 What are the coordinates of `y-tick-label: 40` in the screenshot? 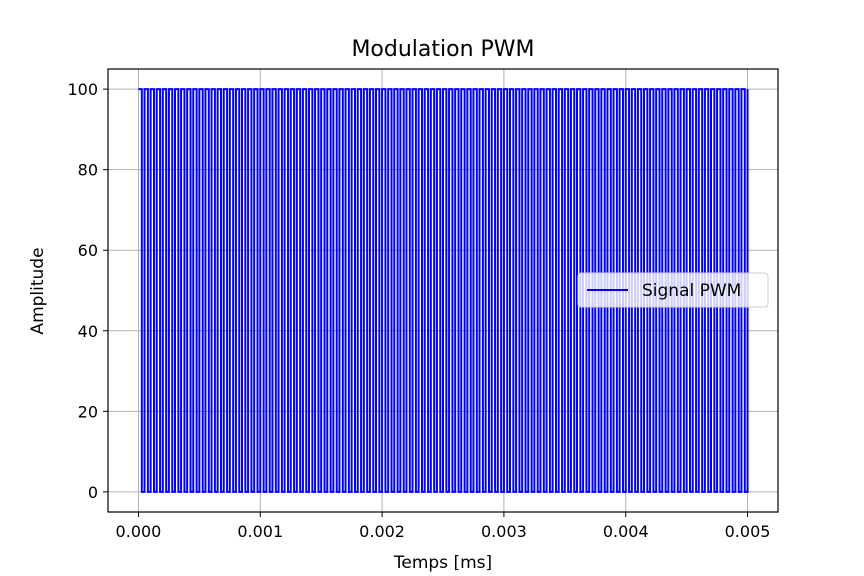 It's located at (88, 331).